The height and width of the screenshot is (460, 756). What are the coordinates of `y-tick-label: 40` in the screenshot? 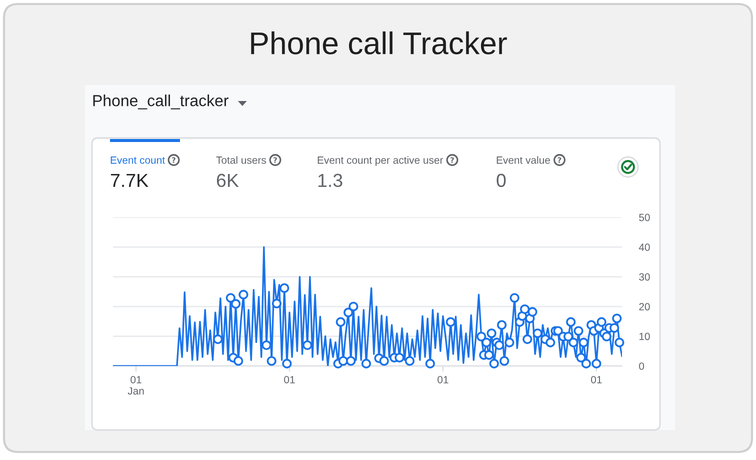 It's located at (644, 247).